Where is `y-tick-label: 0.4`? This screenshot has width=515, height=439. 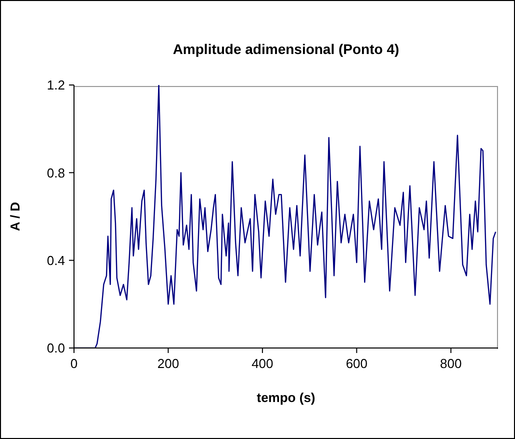
y-tick-label: 0.4 is located at coordinates (55, 260).